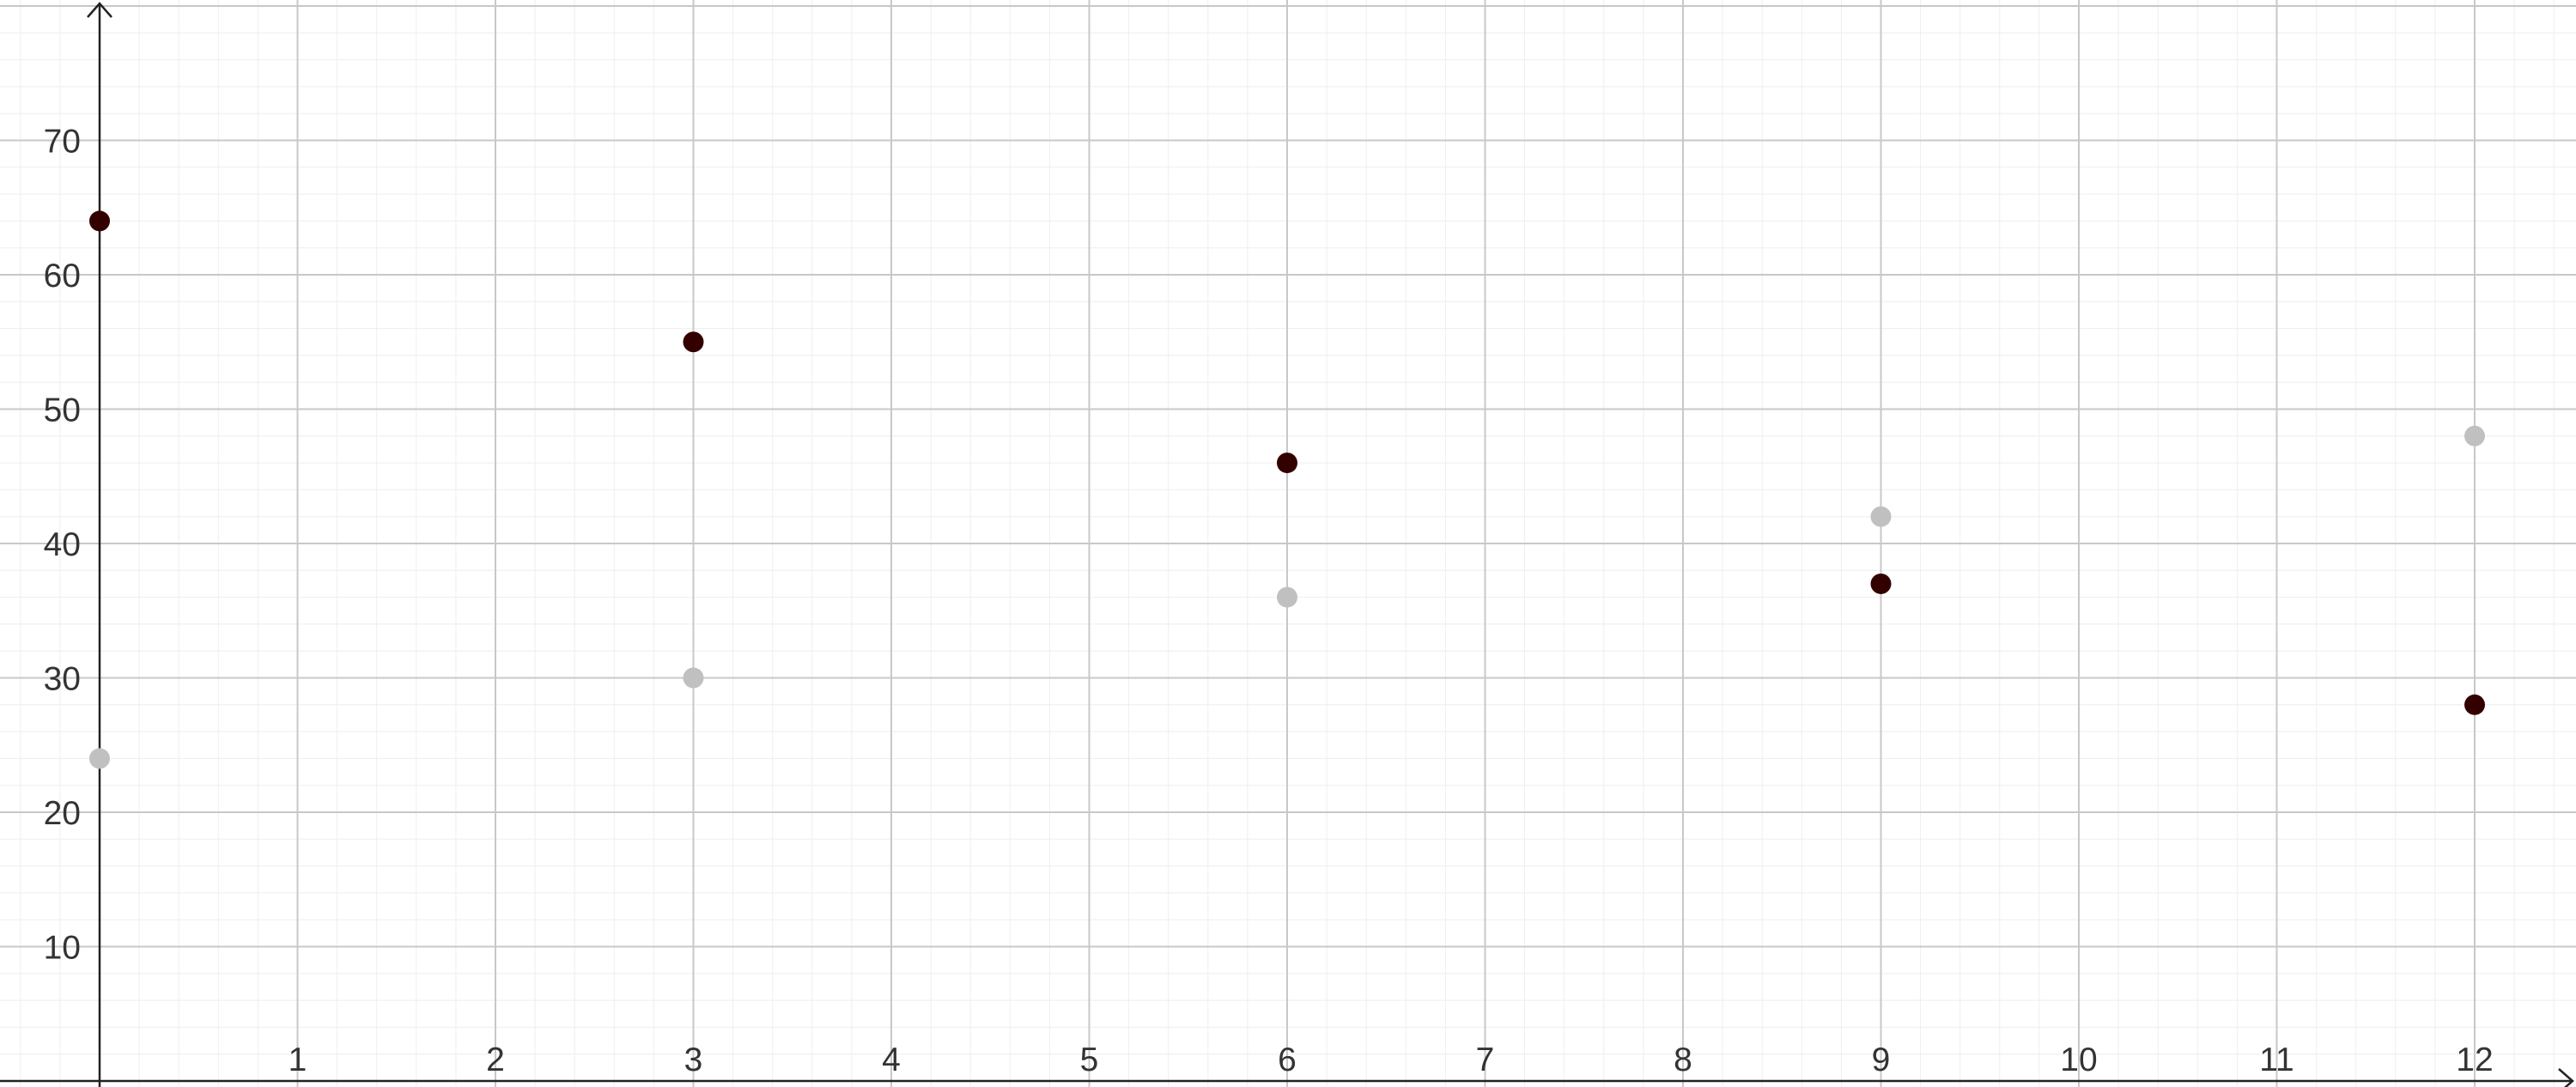  I want to click on x-tick-label: 2, so click(496, 1059).